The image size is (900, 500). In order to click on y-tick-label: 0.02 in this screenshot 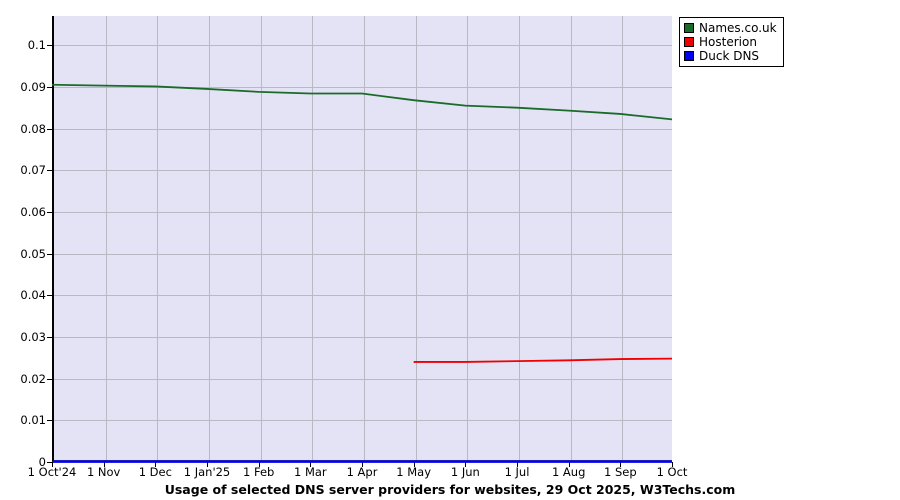, I will do `click(33, 378)`.